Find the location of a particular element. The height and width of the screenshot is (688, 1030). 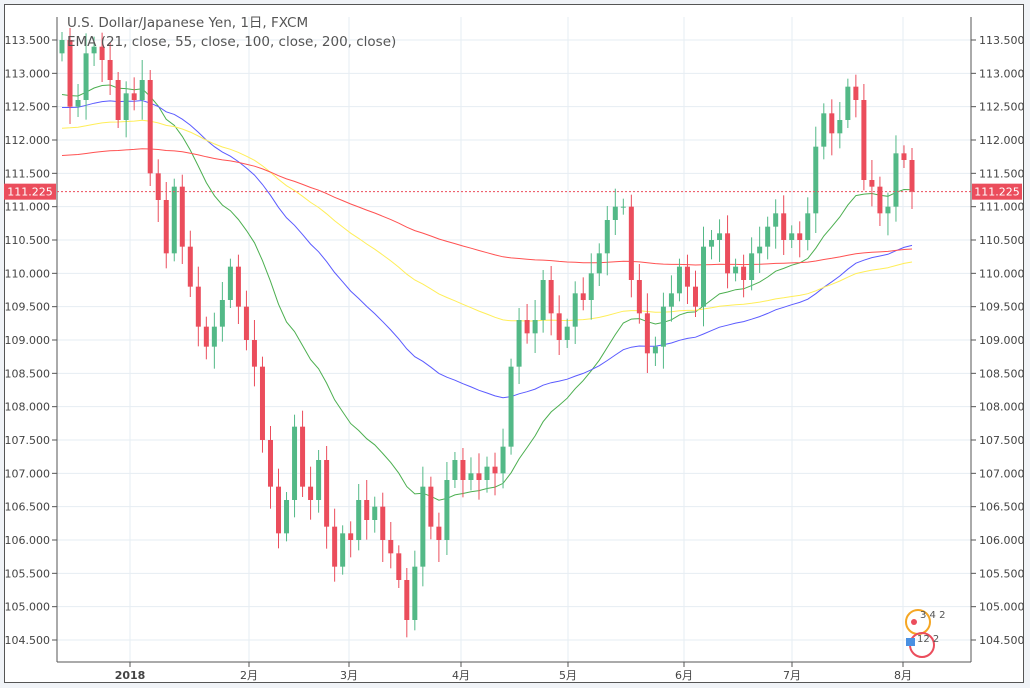

y-tick-label-left: 106.500 is located at coordinates (28, 507).